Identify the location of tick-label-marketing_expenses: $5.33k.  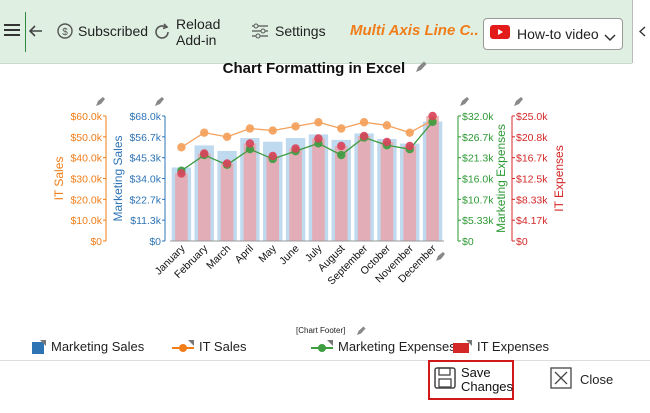
(478, 221).